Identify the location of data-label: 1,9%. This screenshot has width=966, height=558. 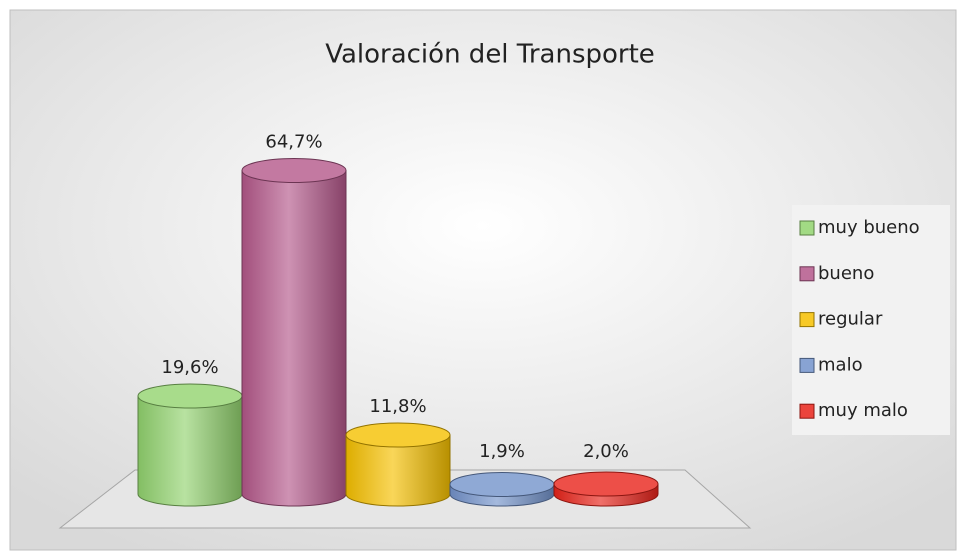
(502, 451).